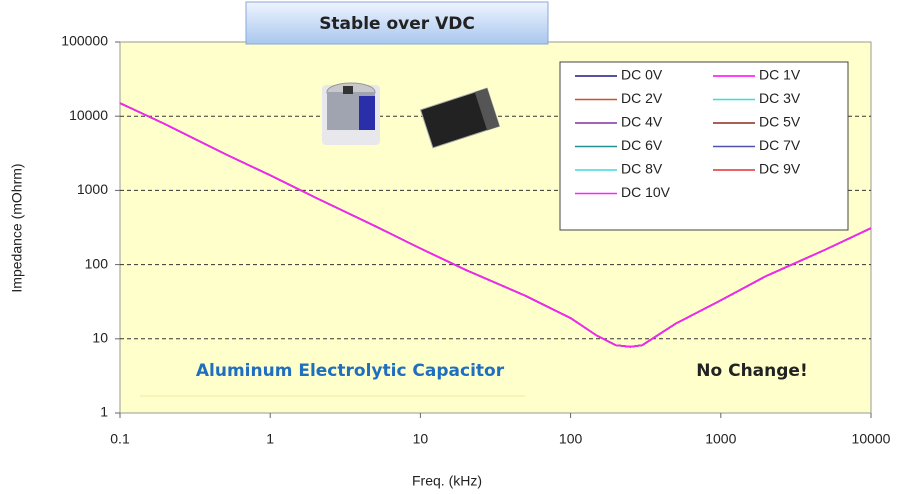 This screenshot has height=494, width=901. I want to click on legend-label: DC 2V, so click(642, 98).